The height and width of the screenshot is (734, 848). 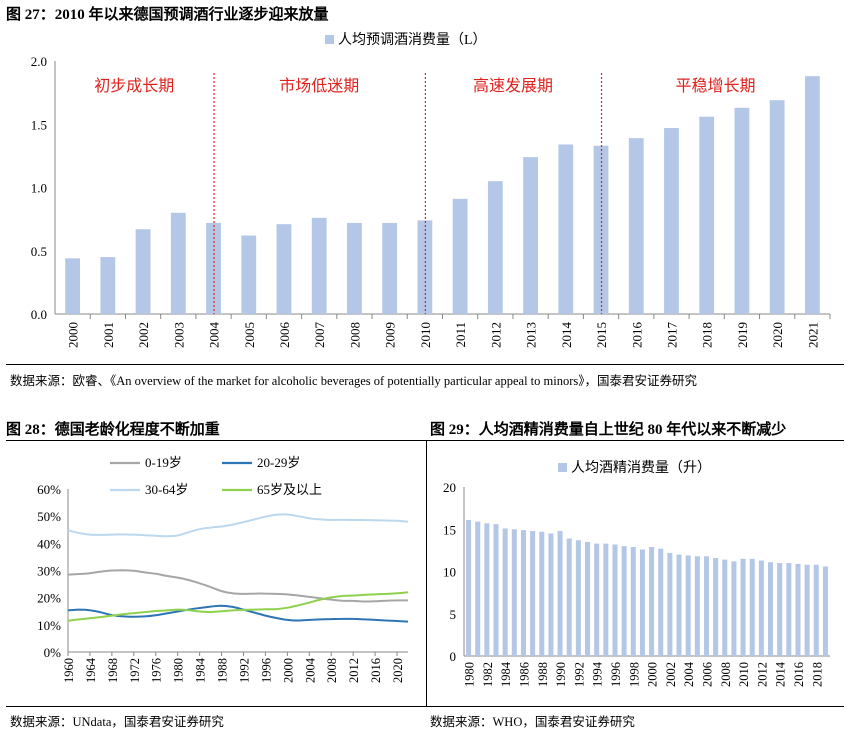 I want to click on fig28-ytick-label: 30%, so click(x=49, y=571).